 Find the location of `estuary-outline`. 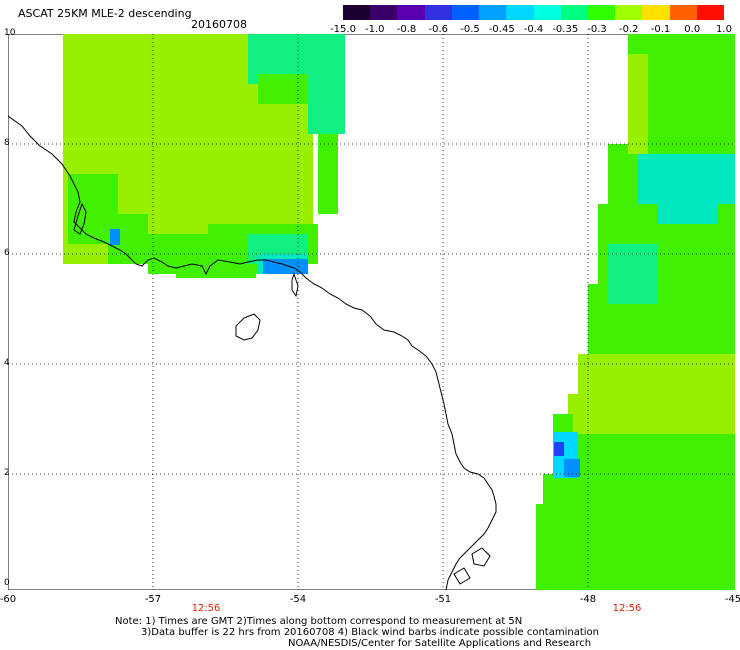

estuary-outline is located at coordinates (80, 218).